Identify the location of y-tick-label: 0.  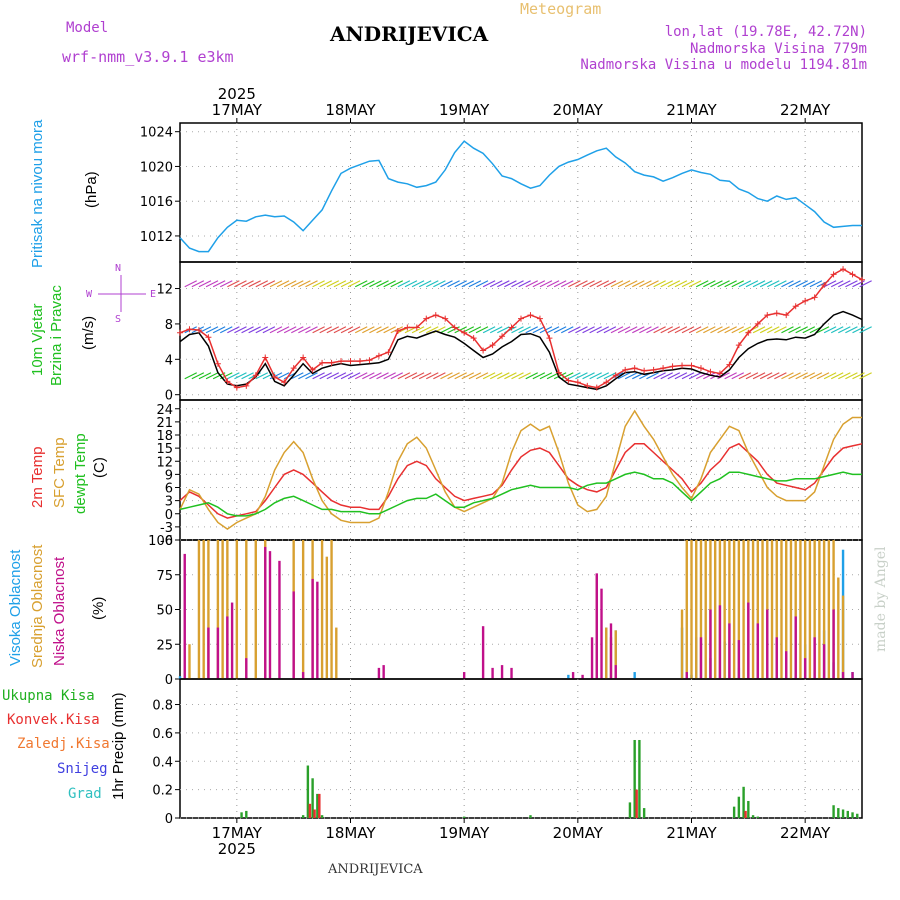
(169, 515).